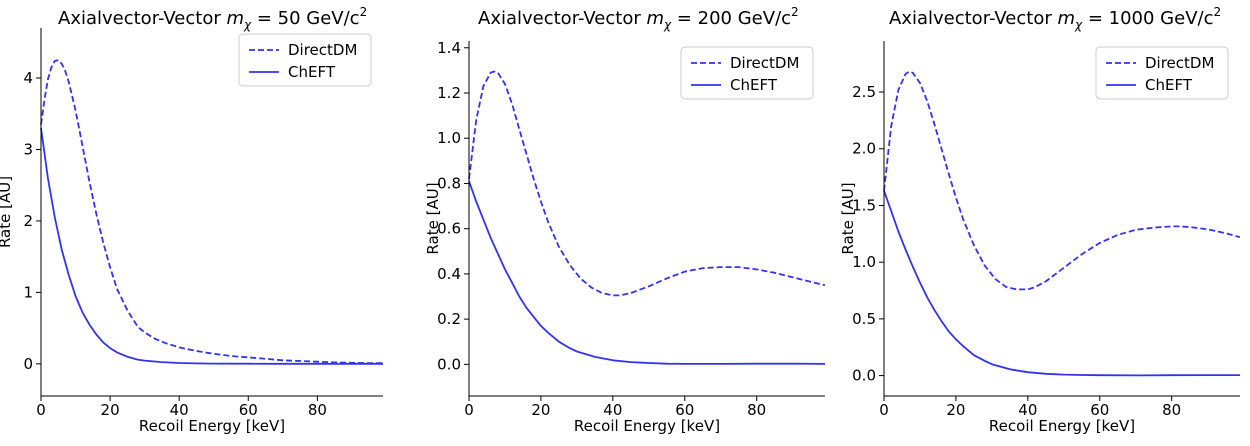 The width and height of the screenshot is (1250, 446). I want to click on y-tick-label: 0.2, so click(449, 319).